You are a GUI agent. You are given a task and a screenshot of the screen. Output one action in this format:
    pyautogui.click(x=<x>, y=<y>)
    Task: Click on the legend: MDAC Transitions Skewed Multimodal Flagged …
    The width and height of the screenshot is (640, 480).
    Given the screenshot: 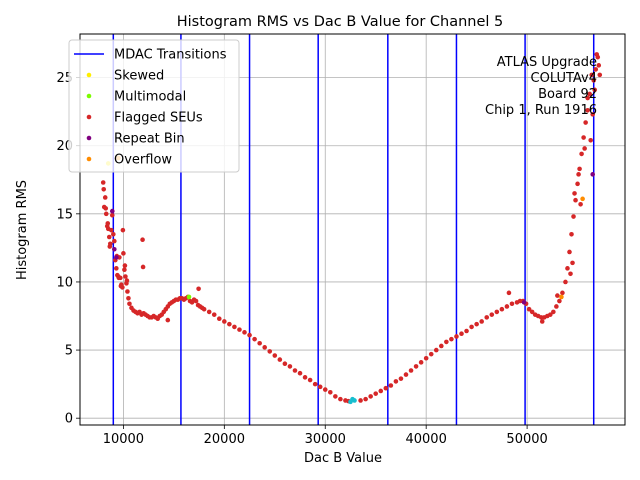 What is the action you would take?
    pyautogui.click(x=154, y=106)
    